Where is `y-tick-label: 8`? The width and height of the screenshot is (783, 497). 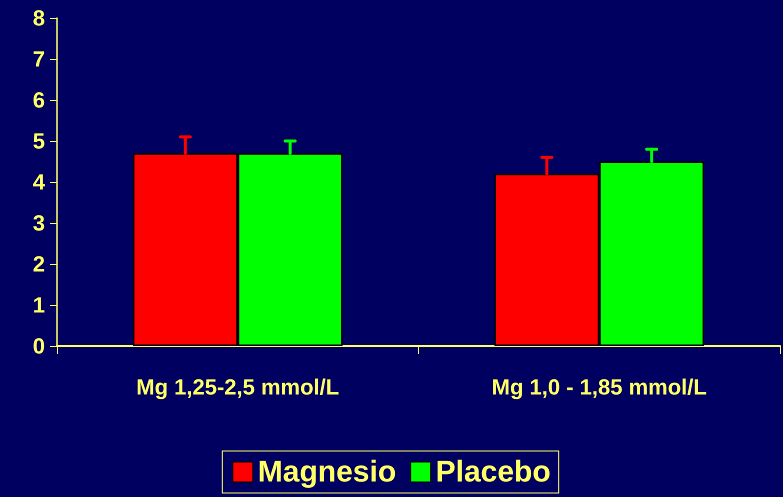
y-tick-label: 8 is located at coordinates (38, 18).